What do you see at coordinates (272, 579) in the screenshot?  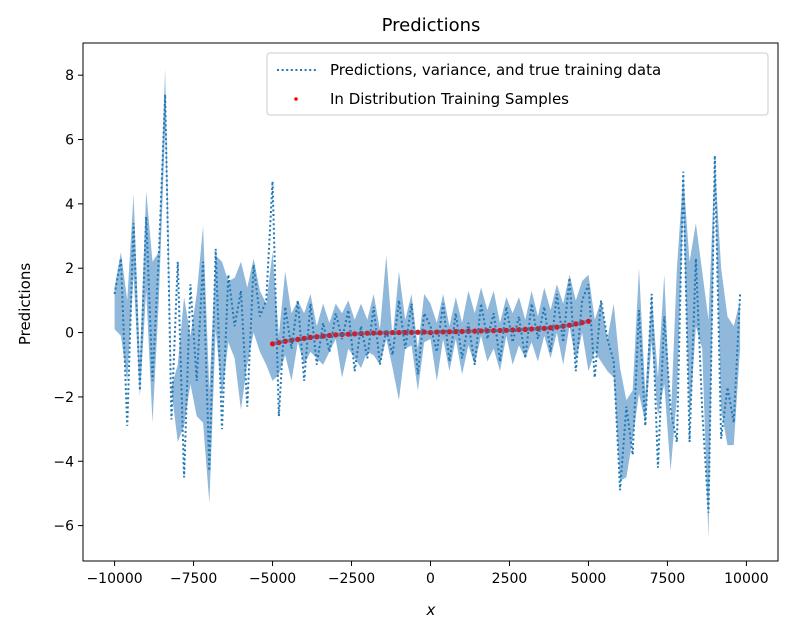 I see `x-tick-label: −5000` at bounding box center [272, 579].